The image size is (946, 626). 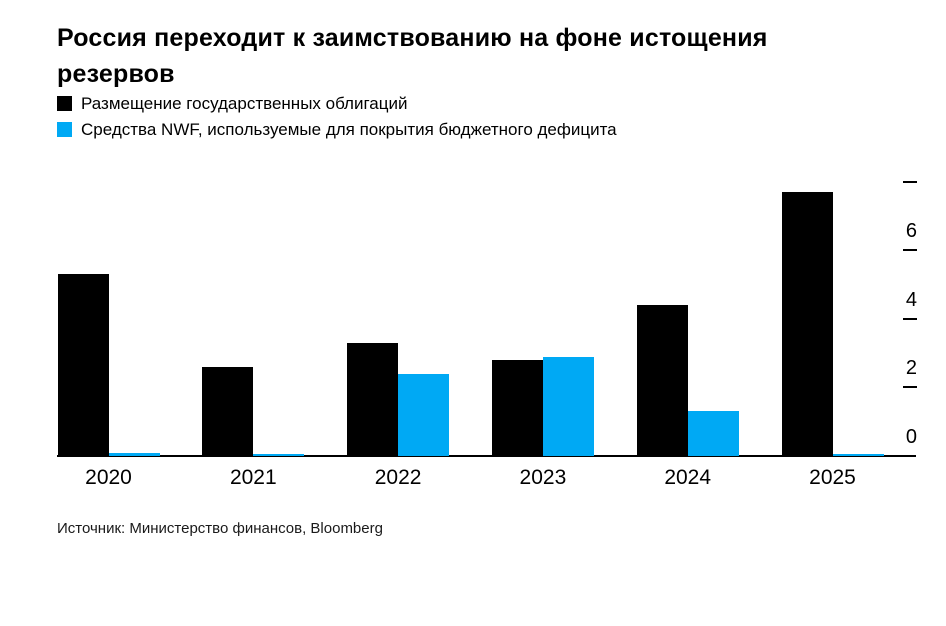 What do you see at coordinates (858, 455) in the screenshot?
I see `bar-nwf-2025` at bounding box center [858, 455].